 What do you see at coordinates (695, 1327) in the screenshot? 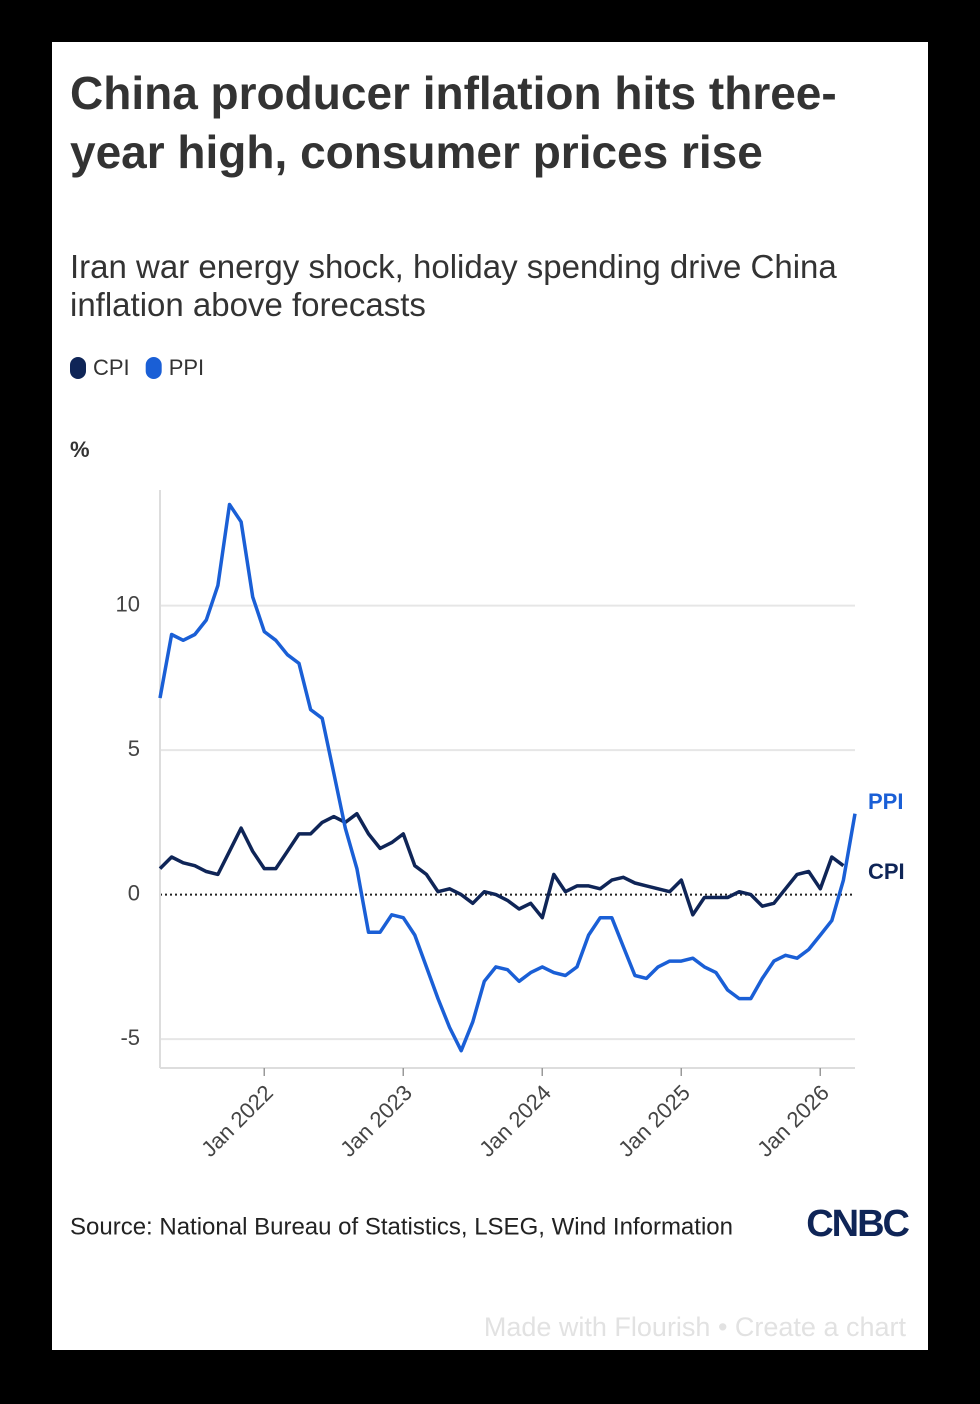
I see `credit: Made with Flourish • Create a chart` at bounding box center [695, 1327].